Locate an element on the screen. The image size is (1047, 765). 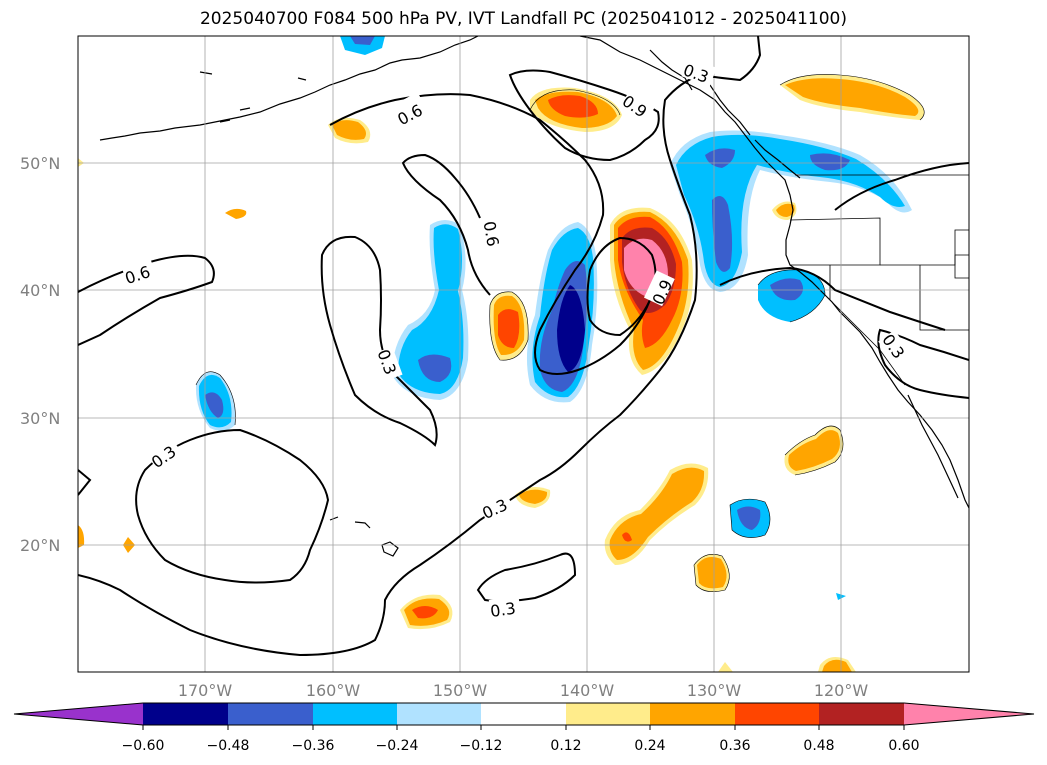
lat-label-40n: 40°N is located at coordinates (40, 290).